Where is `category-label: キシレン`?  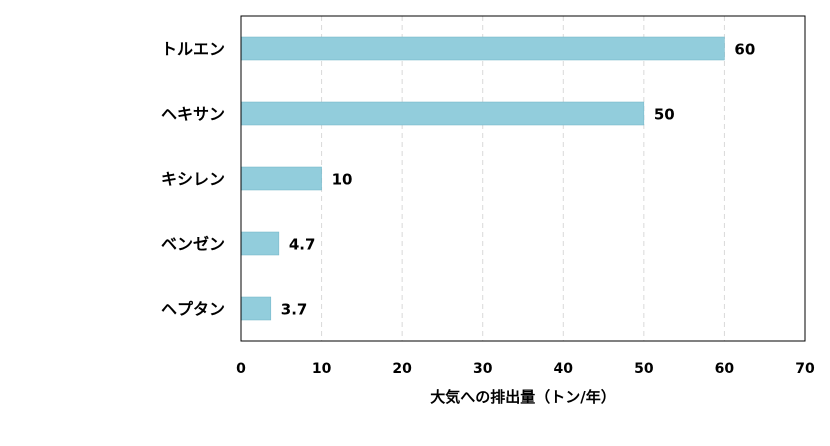 category-label: キシレン is located at coordinates (193, 179).